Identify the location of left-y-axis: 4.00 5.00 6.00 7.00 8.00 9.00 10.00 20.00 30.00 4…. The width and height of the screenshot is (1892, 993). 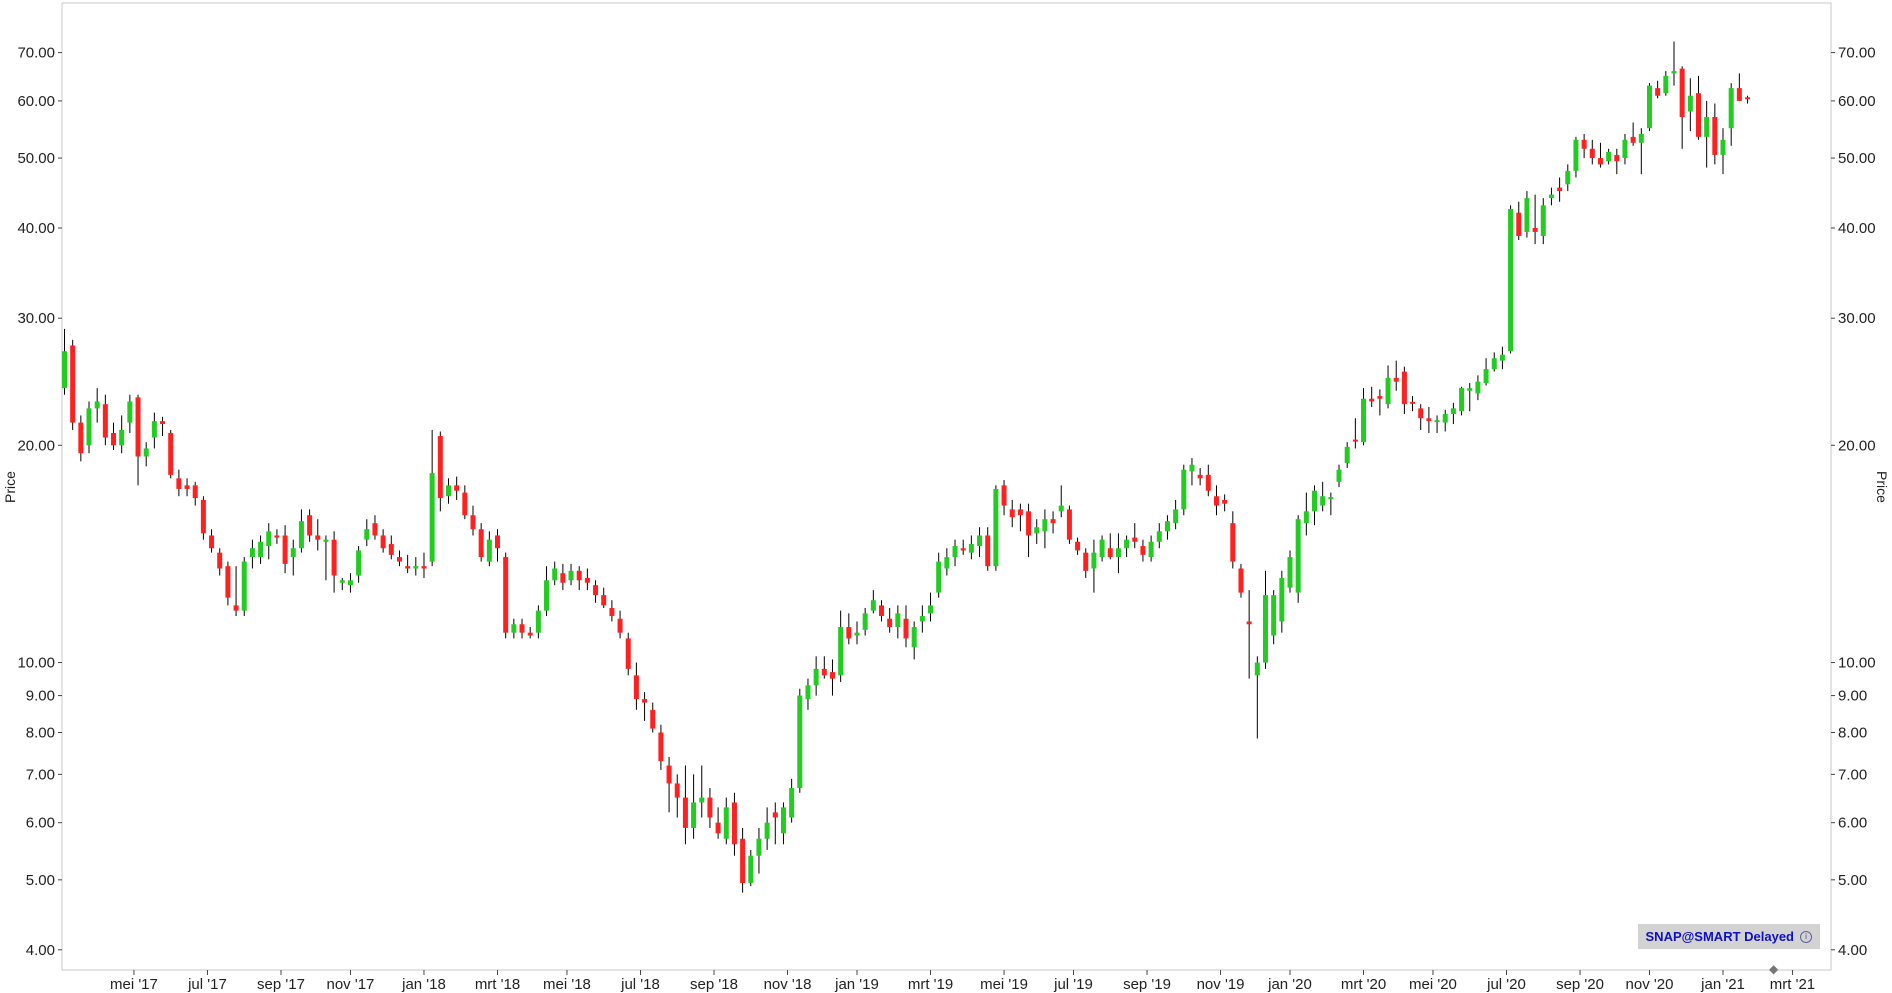
(39, 502).